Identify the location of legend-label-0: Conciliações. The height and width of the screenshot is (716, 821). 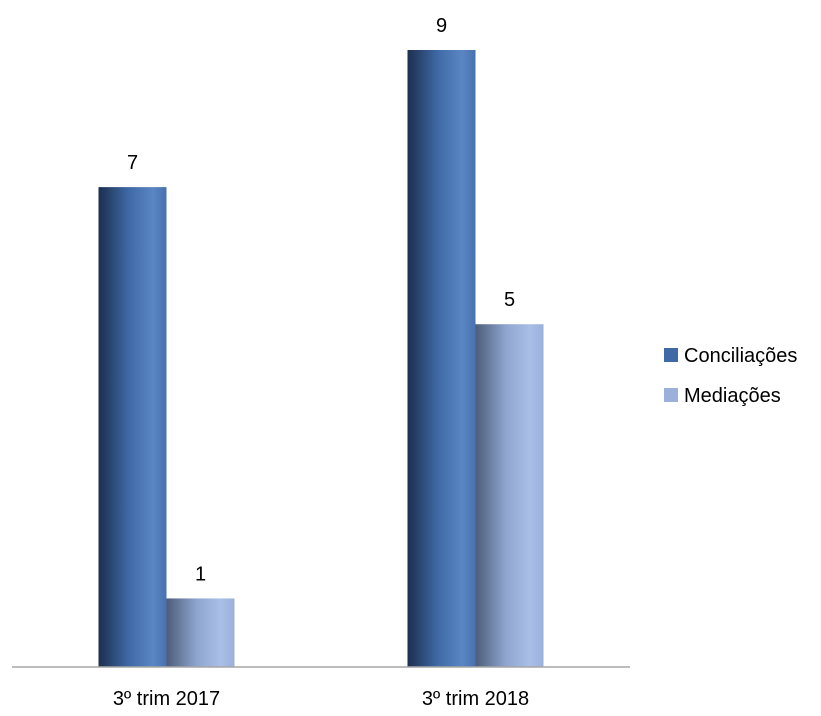
(740, 356).